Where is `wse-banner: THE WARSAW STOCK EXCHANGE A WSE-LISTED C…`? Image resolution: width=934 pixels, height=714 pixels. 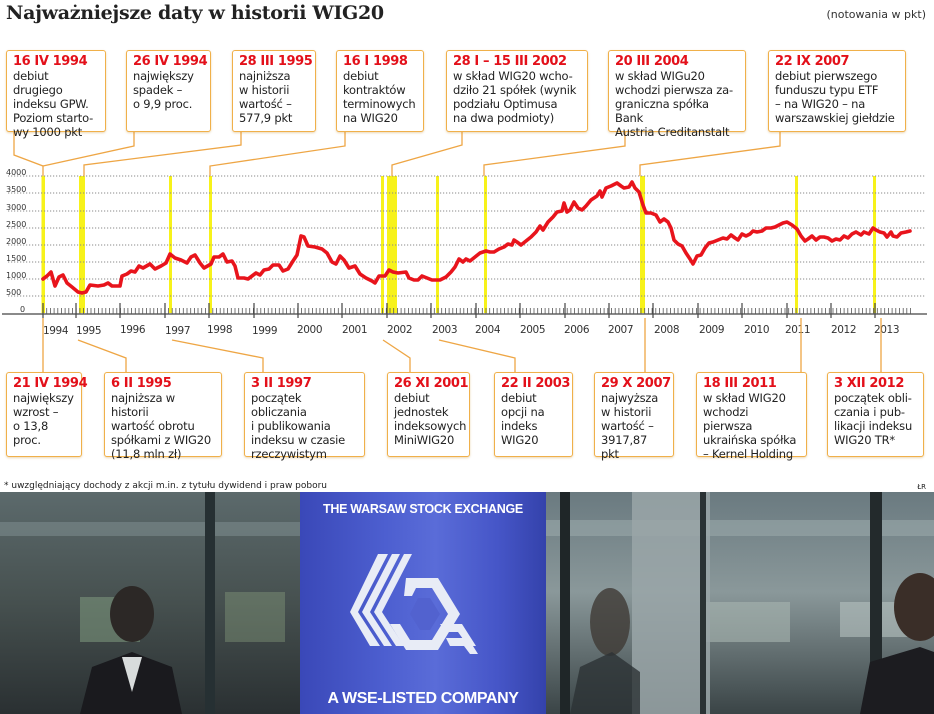 wse-banner: THE WARSAW STOCK EXCHANGE A WSE-LISTED C… is located at coordinates (423, 603).